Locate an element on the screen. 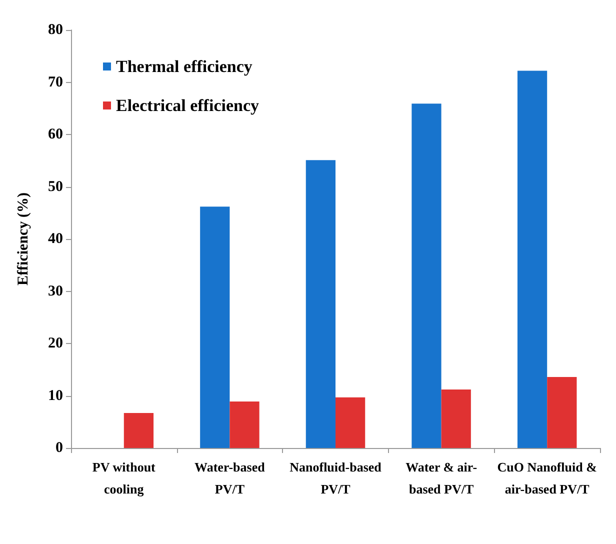 This screenshot has height=544, width=616. legend-label: Thermal efficiency is located at coordinates (184, 66).